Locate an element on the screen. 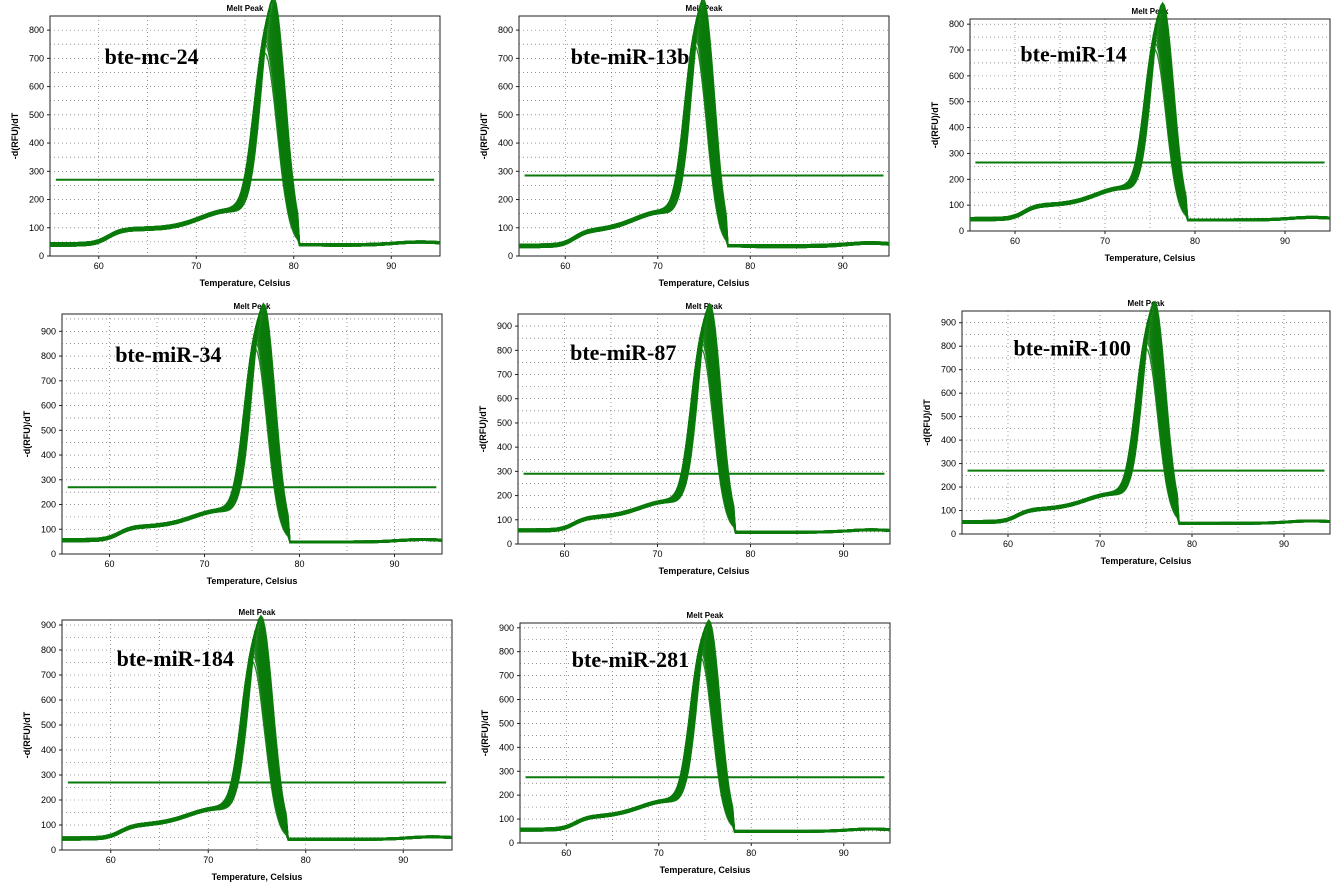  gene-label: bte-miR-281 is located at coordinates (630, 659).